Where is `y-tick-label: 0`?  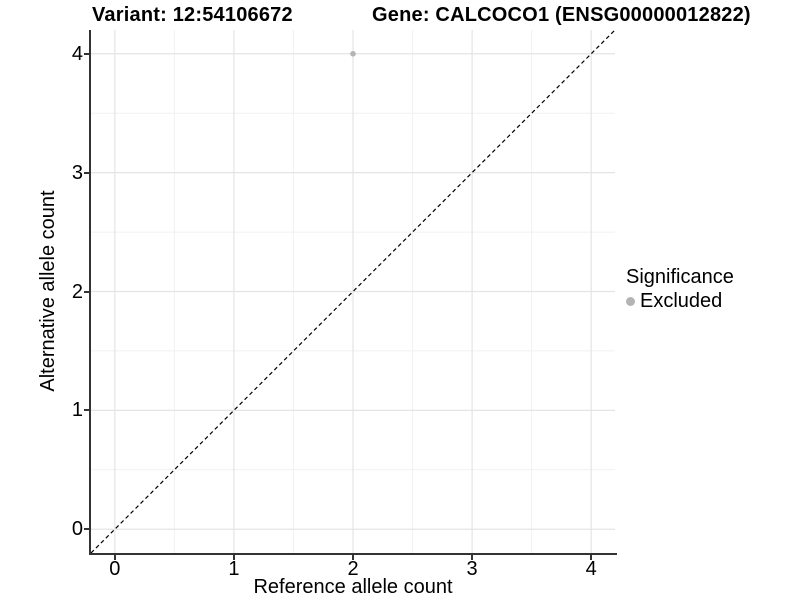 y-tick-label: 0 is located at coordinates (77, 529).